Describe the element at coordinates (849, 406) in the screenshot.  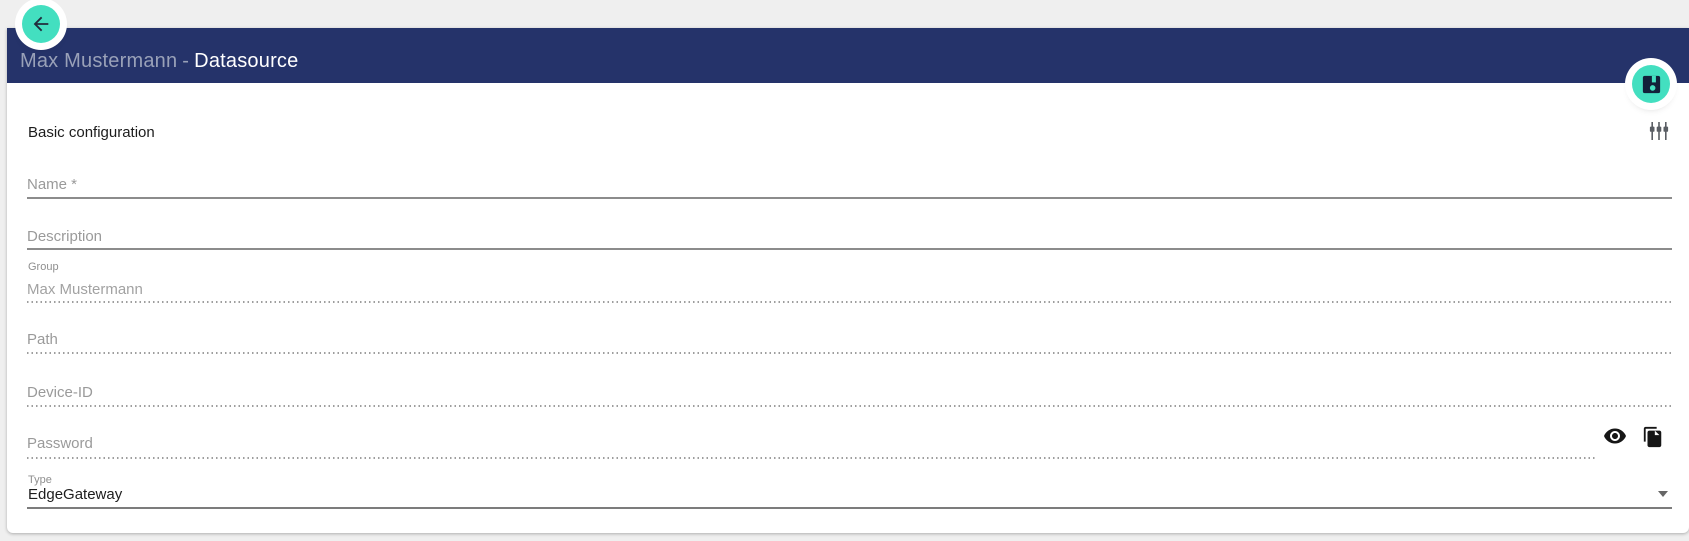
I see `device-id-underline` at that location.